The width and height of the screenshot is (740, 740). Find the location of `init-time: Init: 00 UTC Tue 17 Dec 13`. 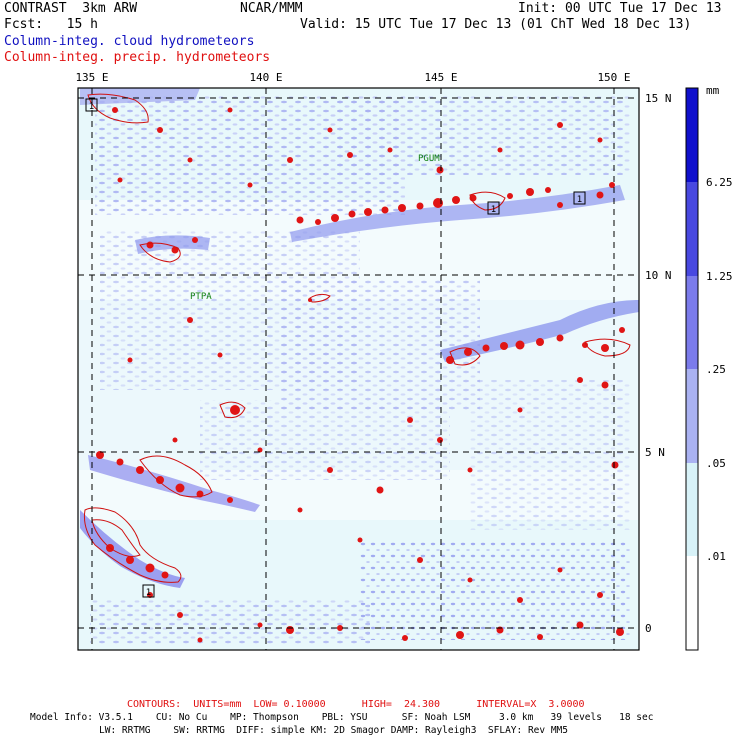

init-time: Init: 00 UTC Tue 17 Dec 13 is located at coordinates (620, 8).